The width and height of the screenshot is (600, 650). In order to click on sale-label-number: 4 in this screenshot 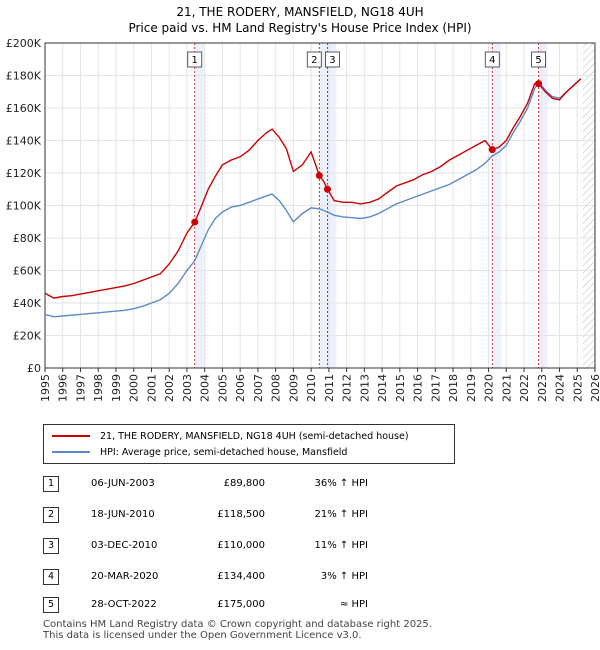, I will do `click(492, 60)`.